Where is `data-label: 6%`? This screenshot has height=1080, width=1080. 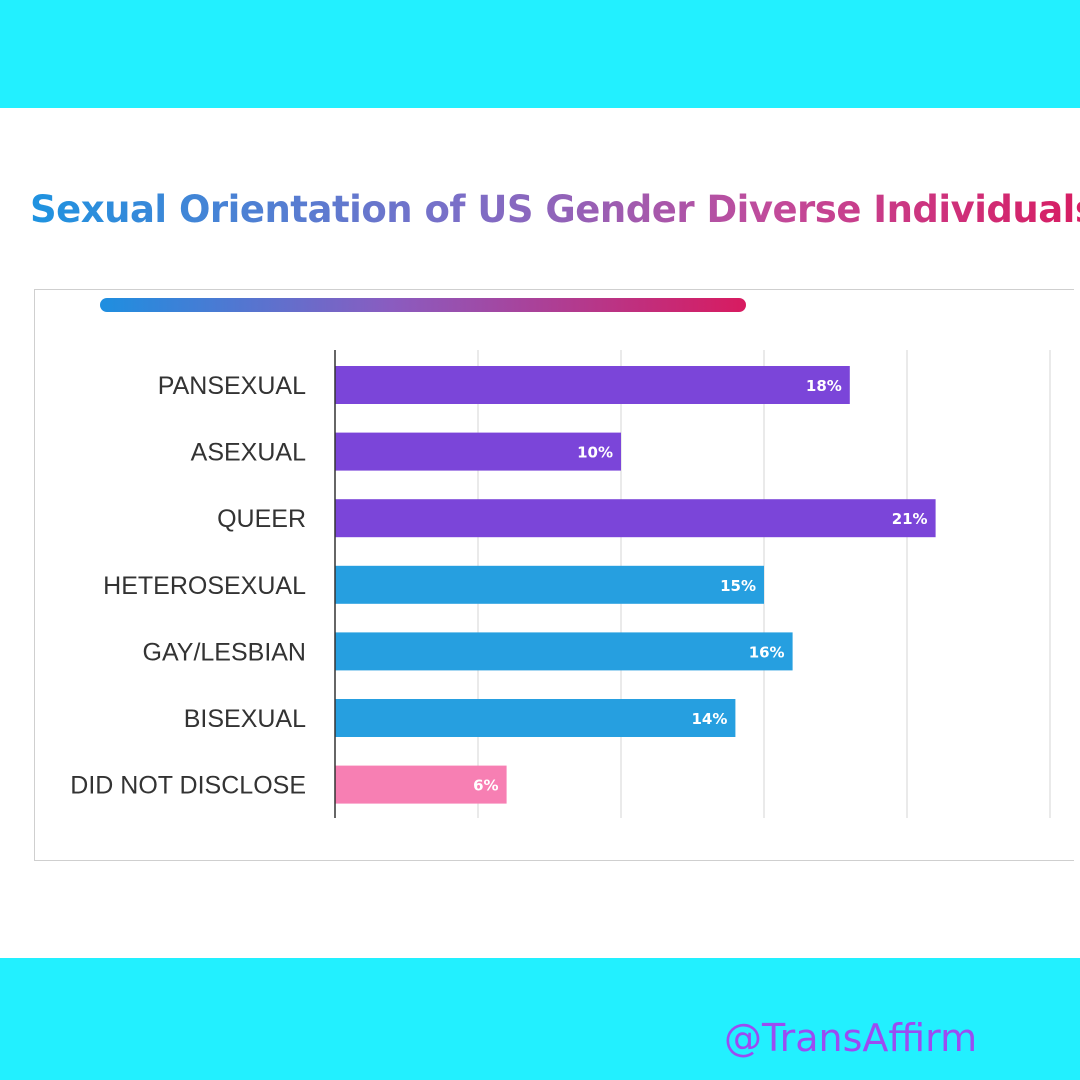 data-label: 6% is located at coordinates (485, 786).